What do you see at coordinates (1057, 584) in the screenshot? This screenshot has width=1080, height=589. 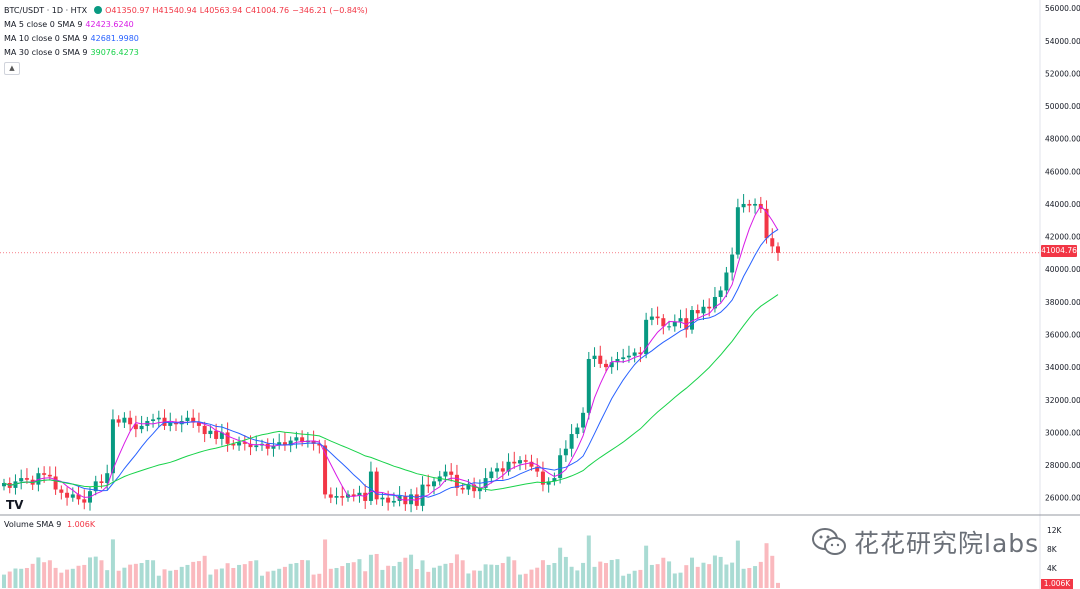 I see `last-volume-tag: 1.006K` at bounding box center [1057, 584].